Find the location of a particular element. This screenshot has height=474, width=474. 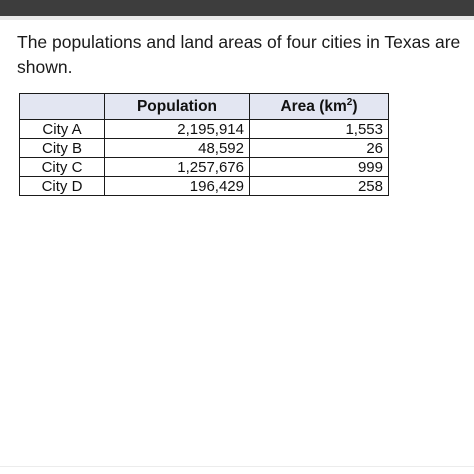

table-row: City A 2,195,914 1,553 is located at coordinates (204, 129).